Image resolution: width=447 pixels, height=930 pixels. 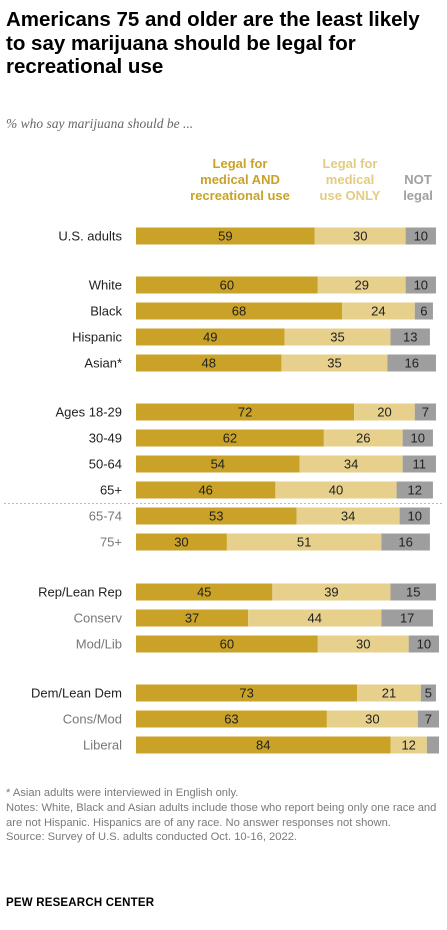 I want to click on category-label: 75+, so click(x=111, y=542).